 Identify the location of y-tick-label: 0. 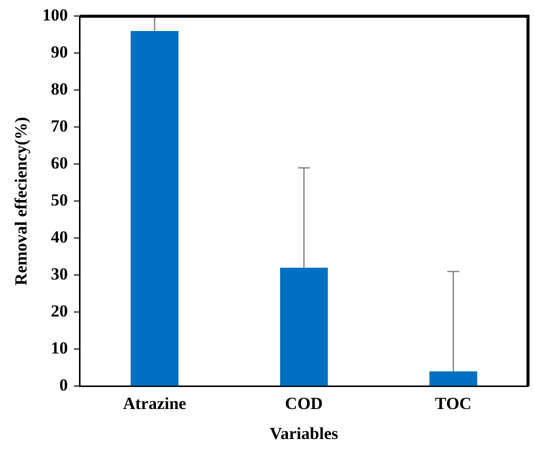
(63, 385).